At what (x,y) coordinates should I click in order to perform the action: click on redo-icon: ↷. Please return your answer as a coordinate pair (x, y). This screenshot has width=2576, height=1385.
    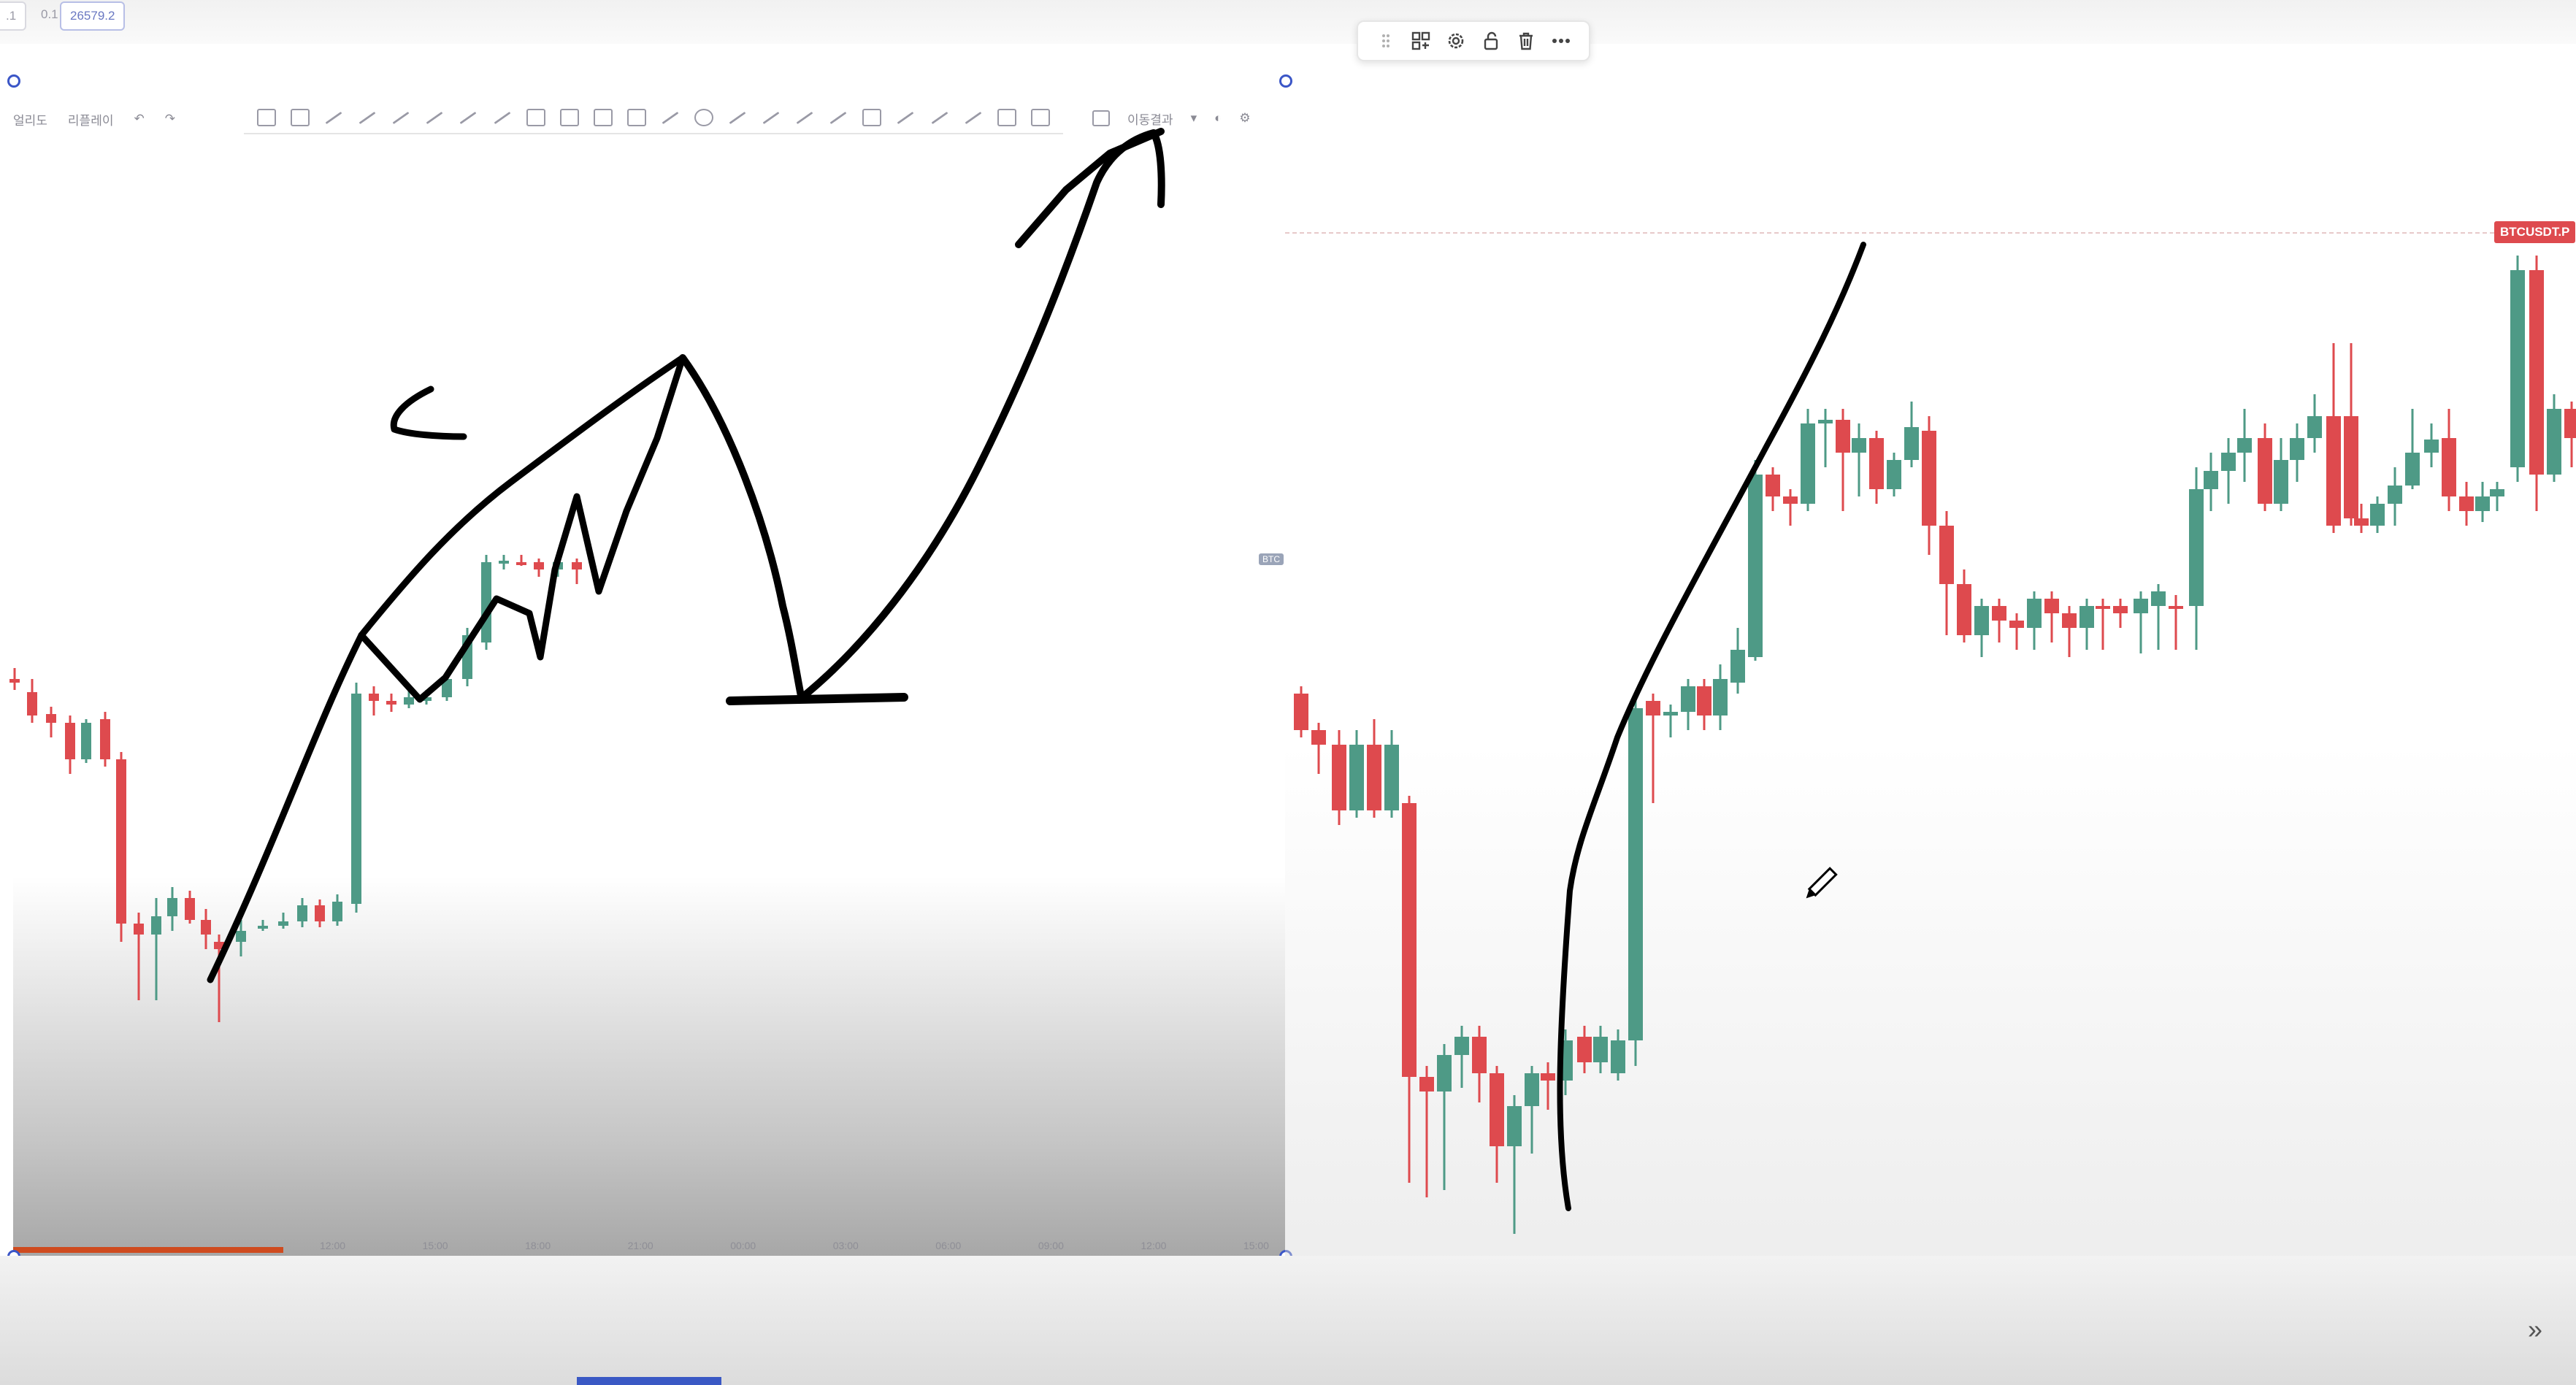
    Looking at the image, I should click on (169, 119).